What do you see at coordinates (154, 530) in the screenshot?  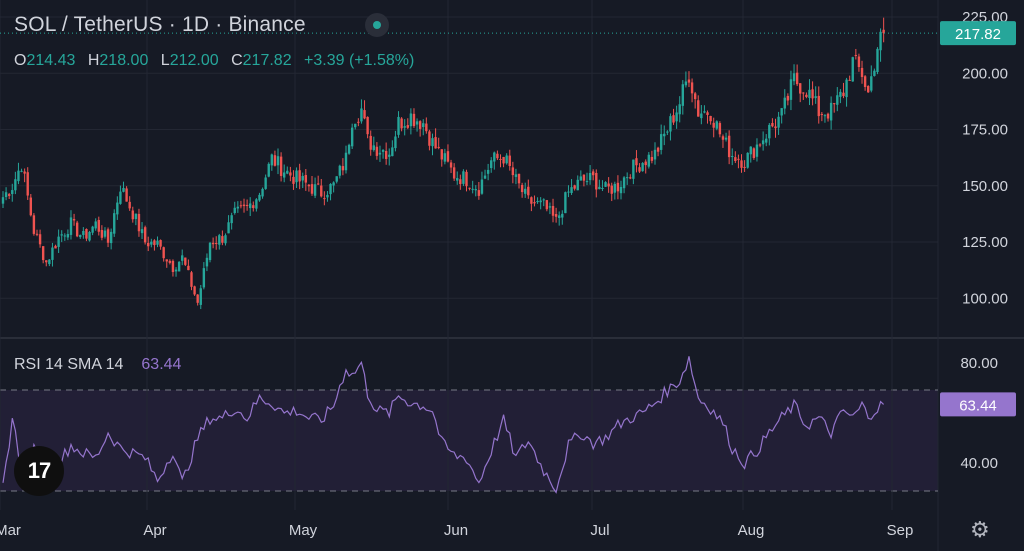 I see `time-tick-label: Apr` at bounding box center [154, 530].